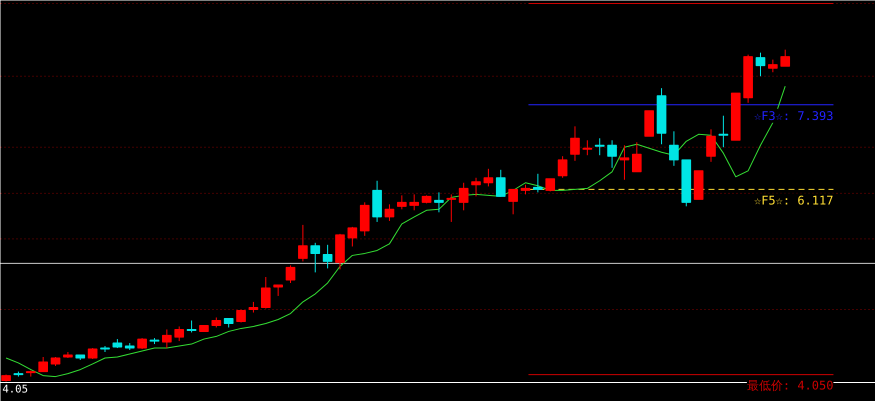 Image resolution: width=875 pixels, height=401 pixels. Describe the element at coordinates (794, 115) in the screenshot. I see `annotation: ☆F3☆: 7.393` at that location.